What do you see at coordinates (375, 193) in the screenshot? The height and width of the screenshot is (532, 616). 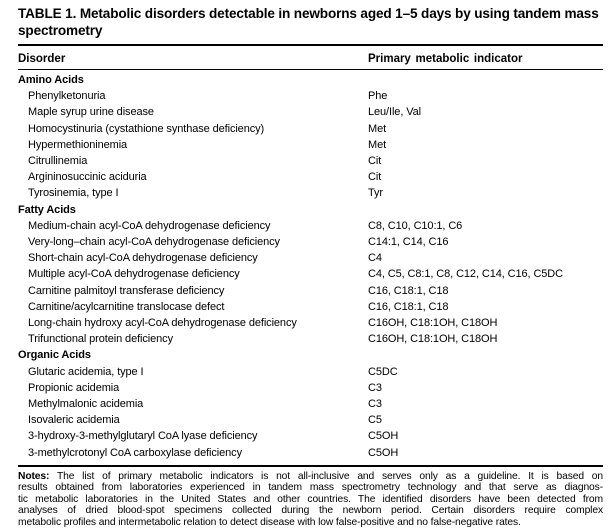 I see `indicator-cell: Tyr` at bounding box center [375, 193].